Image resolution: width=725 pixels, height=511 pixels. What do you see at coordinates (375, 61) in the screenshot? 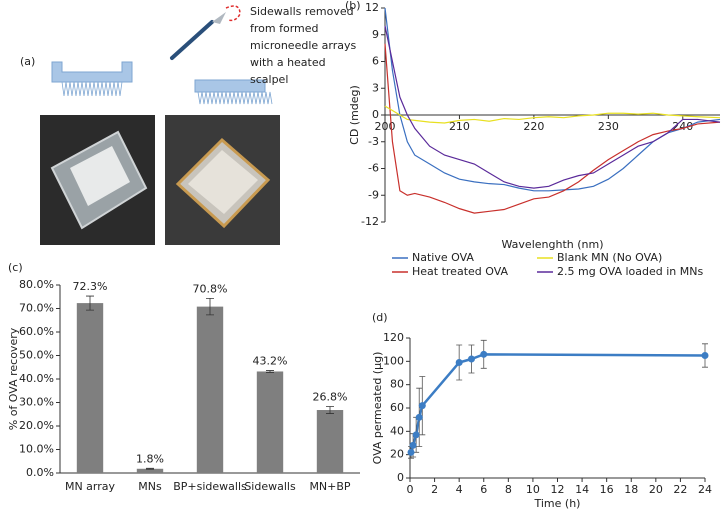
I see `y-tick-label: 6` at bounding box center [375, 61].